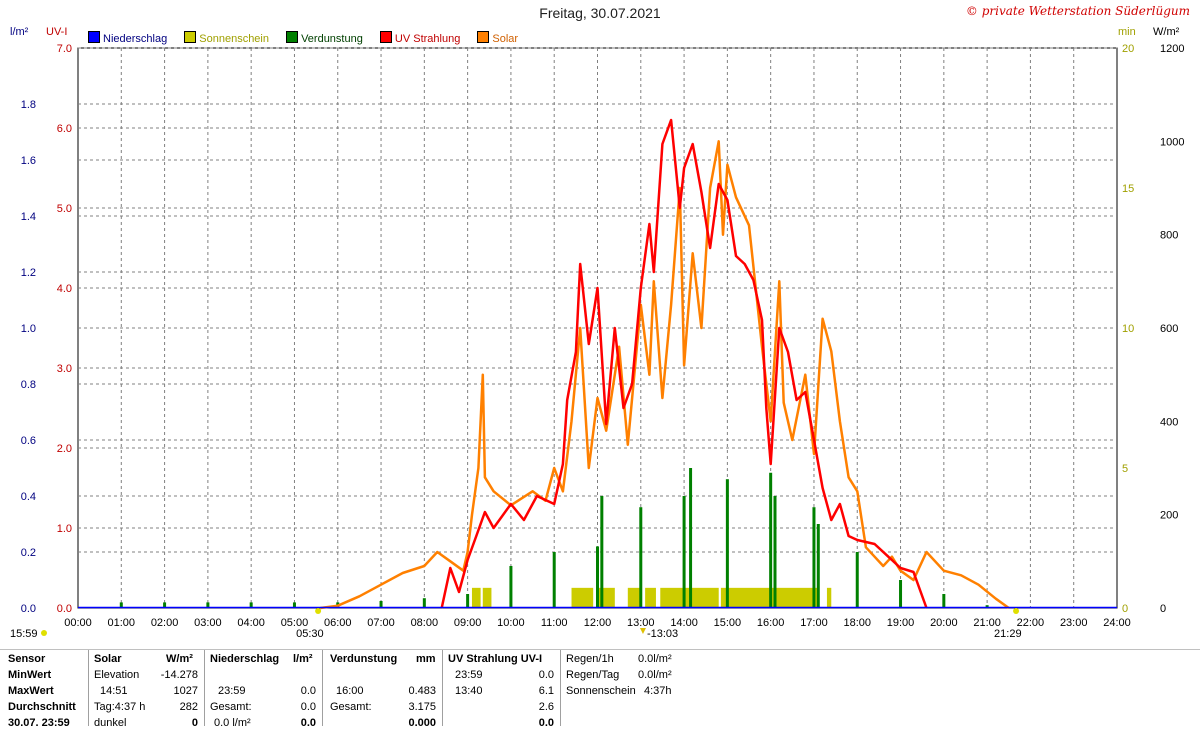 The height and width of the screenshot is (729, 1200). Describe the element at coordinates (554, 623) in the screenshot. I see `x-tick-label: 11:00` at that location.